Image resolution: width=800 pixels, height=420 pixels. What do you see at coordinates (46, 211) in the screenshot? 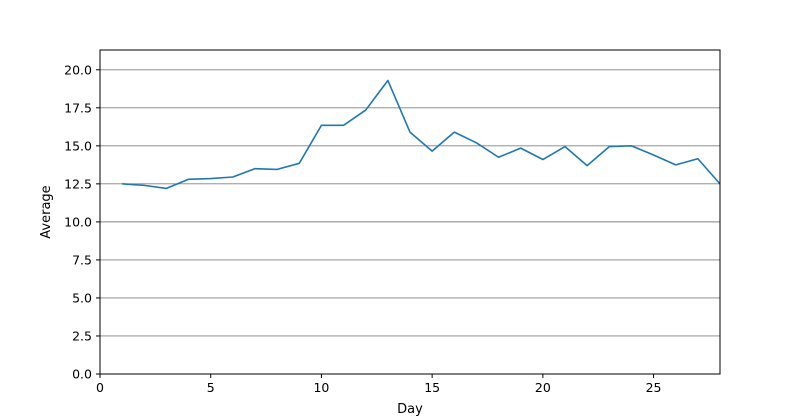
I see `y-axis-label: Average` at bounding box center [46, 211].